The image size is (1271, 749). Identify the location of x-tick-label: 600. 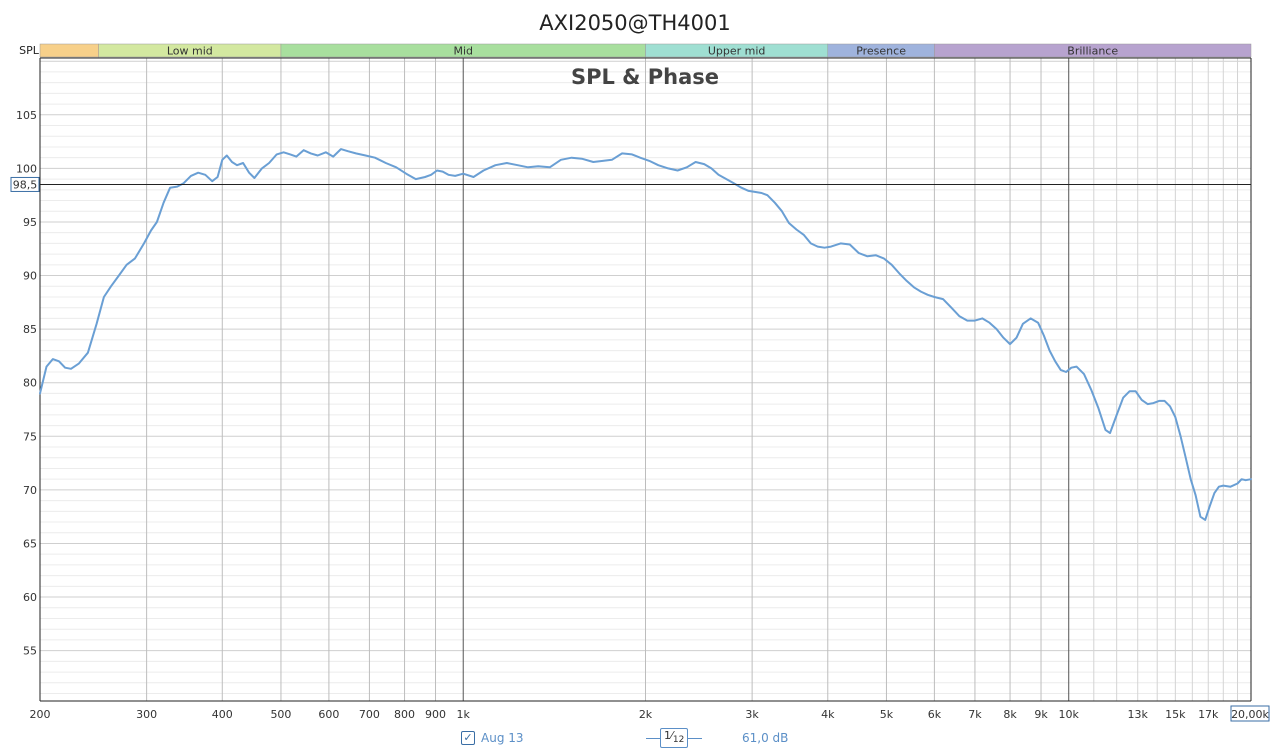
(328, 714).